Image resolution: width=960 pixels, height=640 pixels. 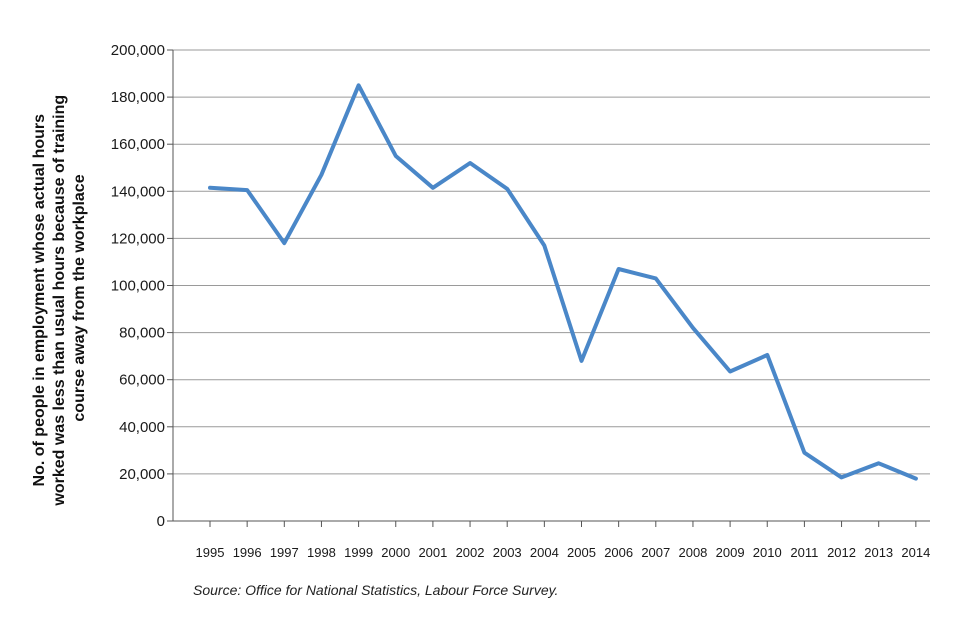 I want to click on x-tick-label: 2003, so click(x=507, y=552).